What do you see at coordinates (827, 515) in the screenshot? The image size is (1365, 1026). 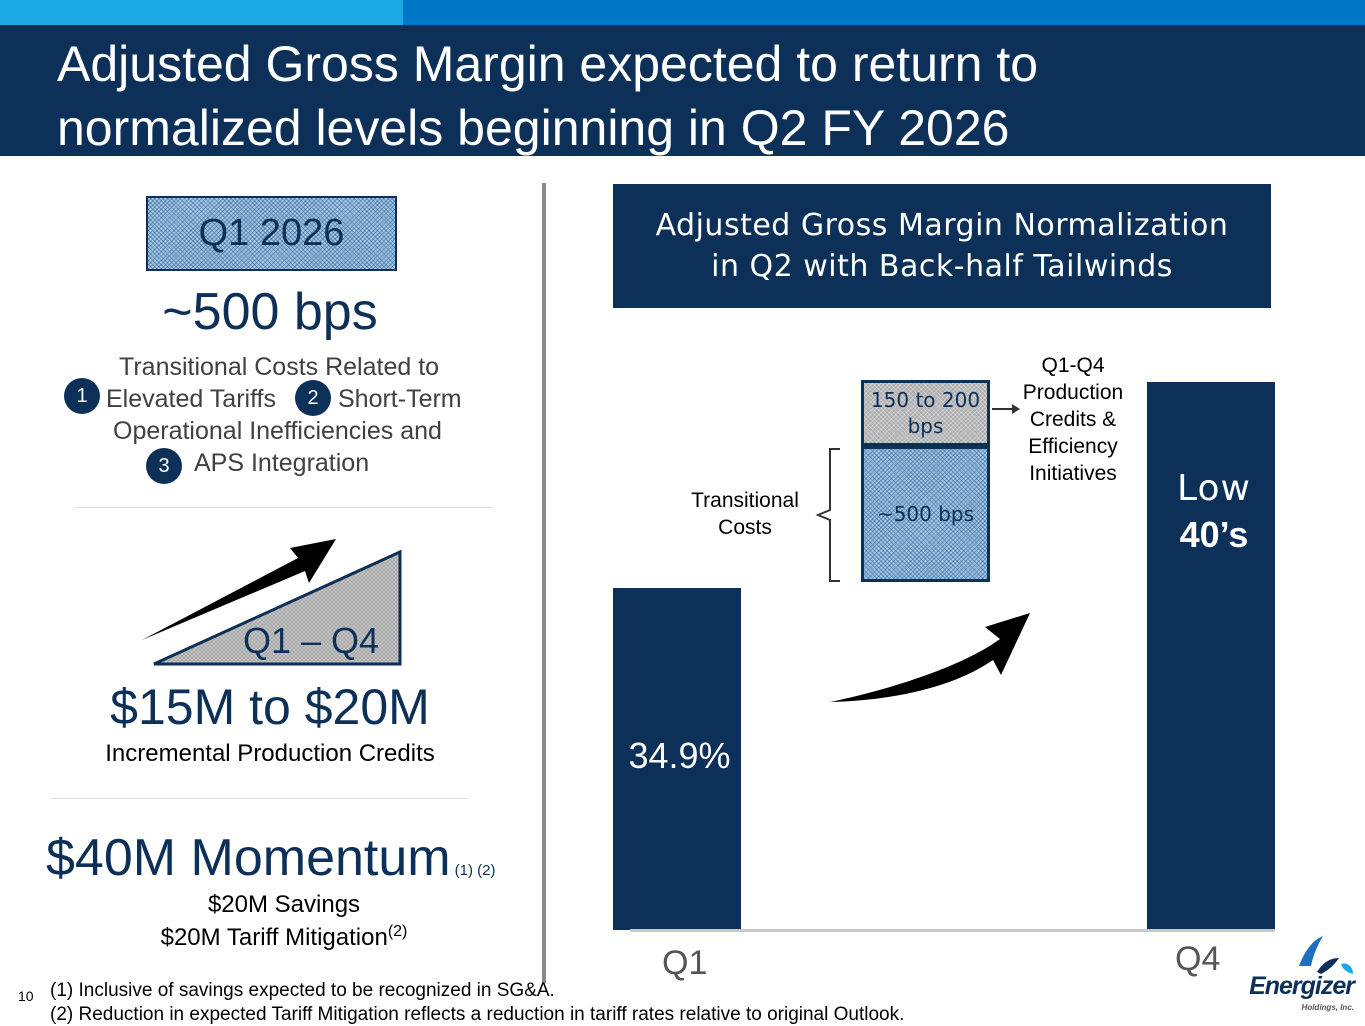 I see `brace-icon` at bounding box center [827, 515].